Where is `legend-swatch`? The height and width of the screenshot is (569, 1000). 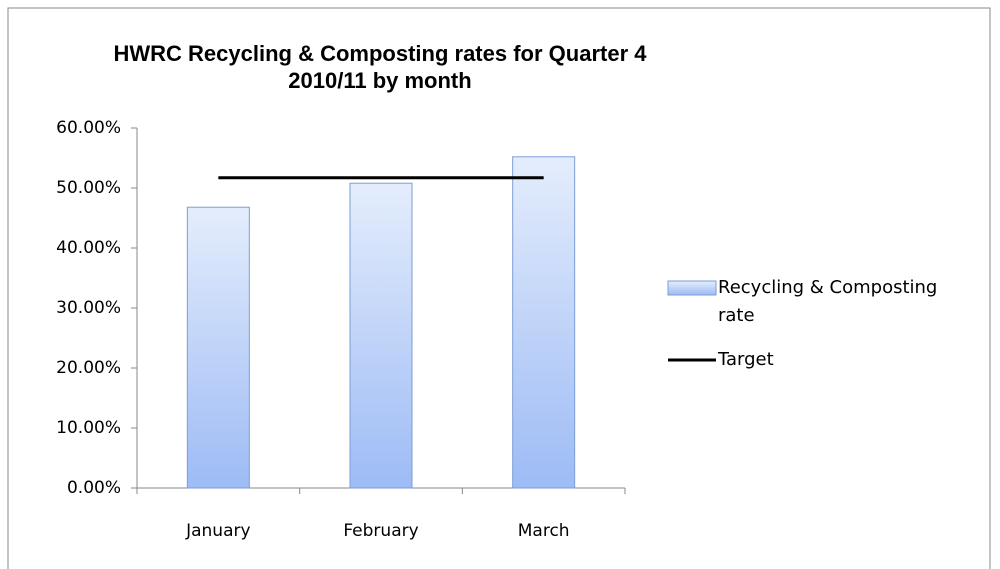 legend-swatch is located at coordinates (692, 288).